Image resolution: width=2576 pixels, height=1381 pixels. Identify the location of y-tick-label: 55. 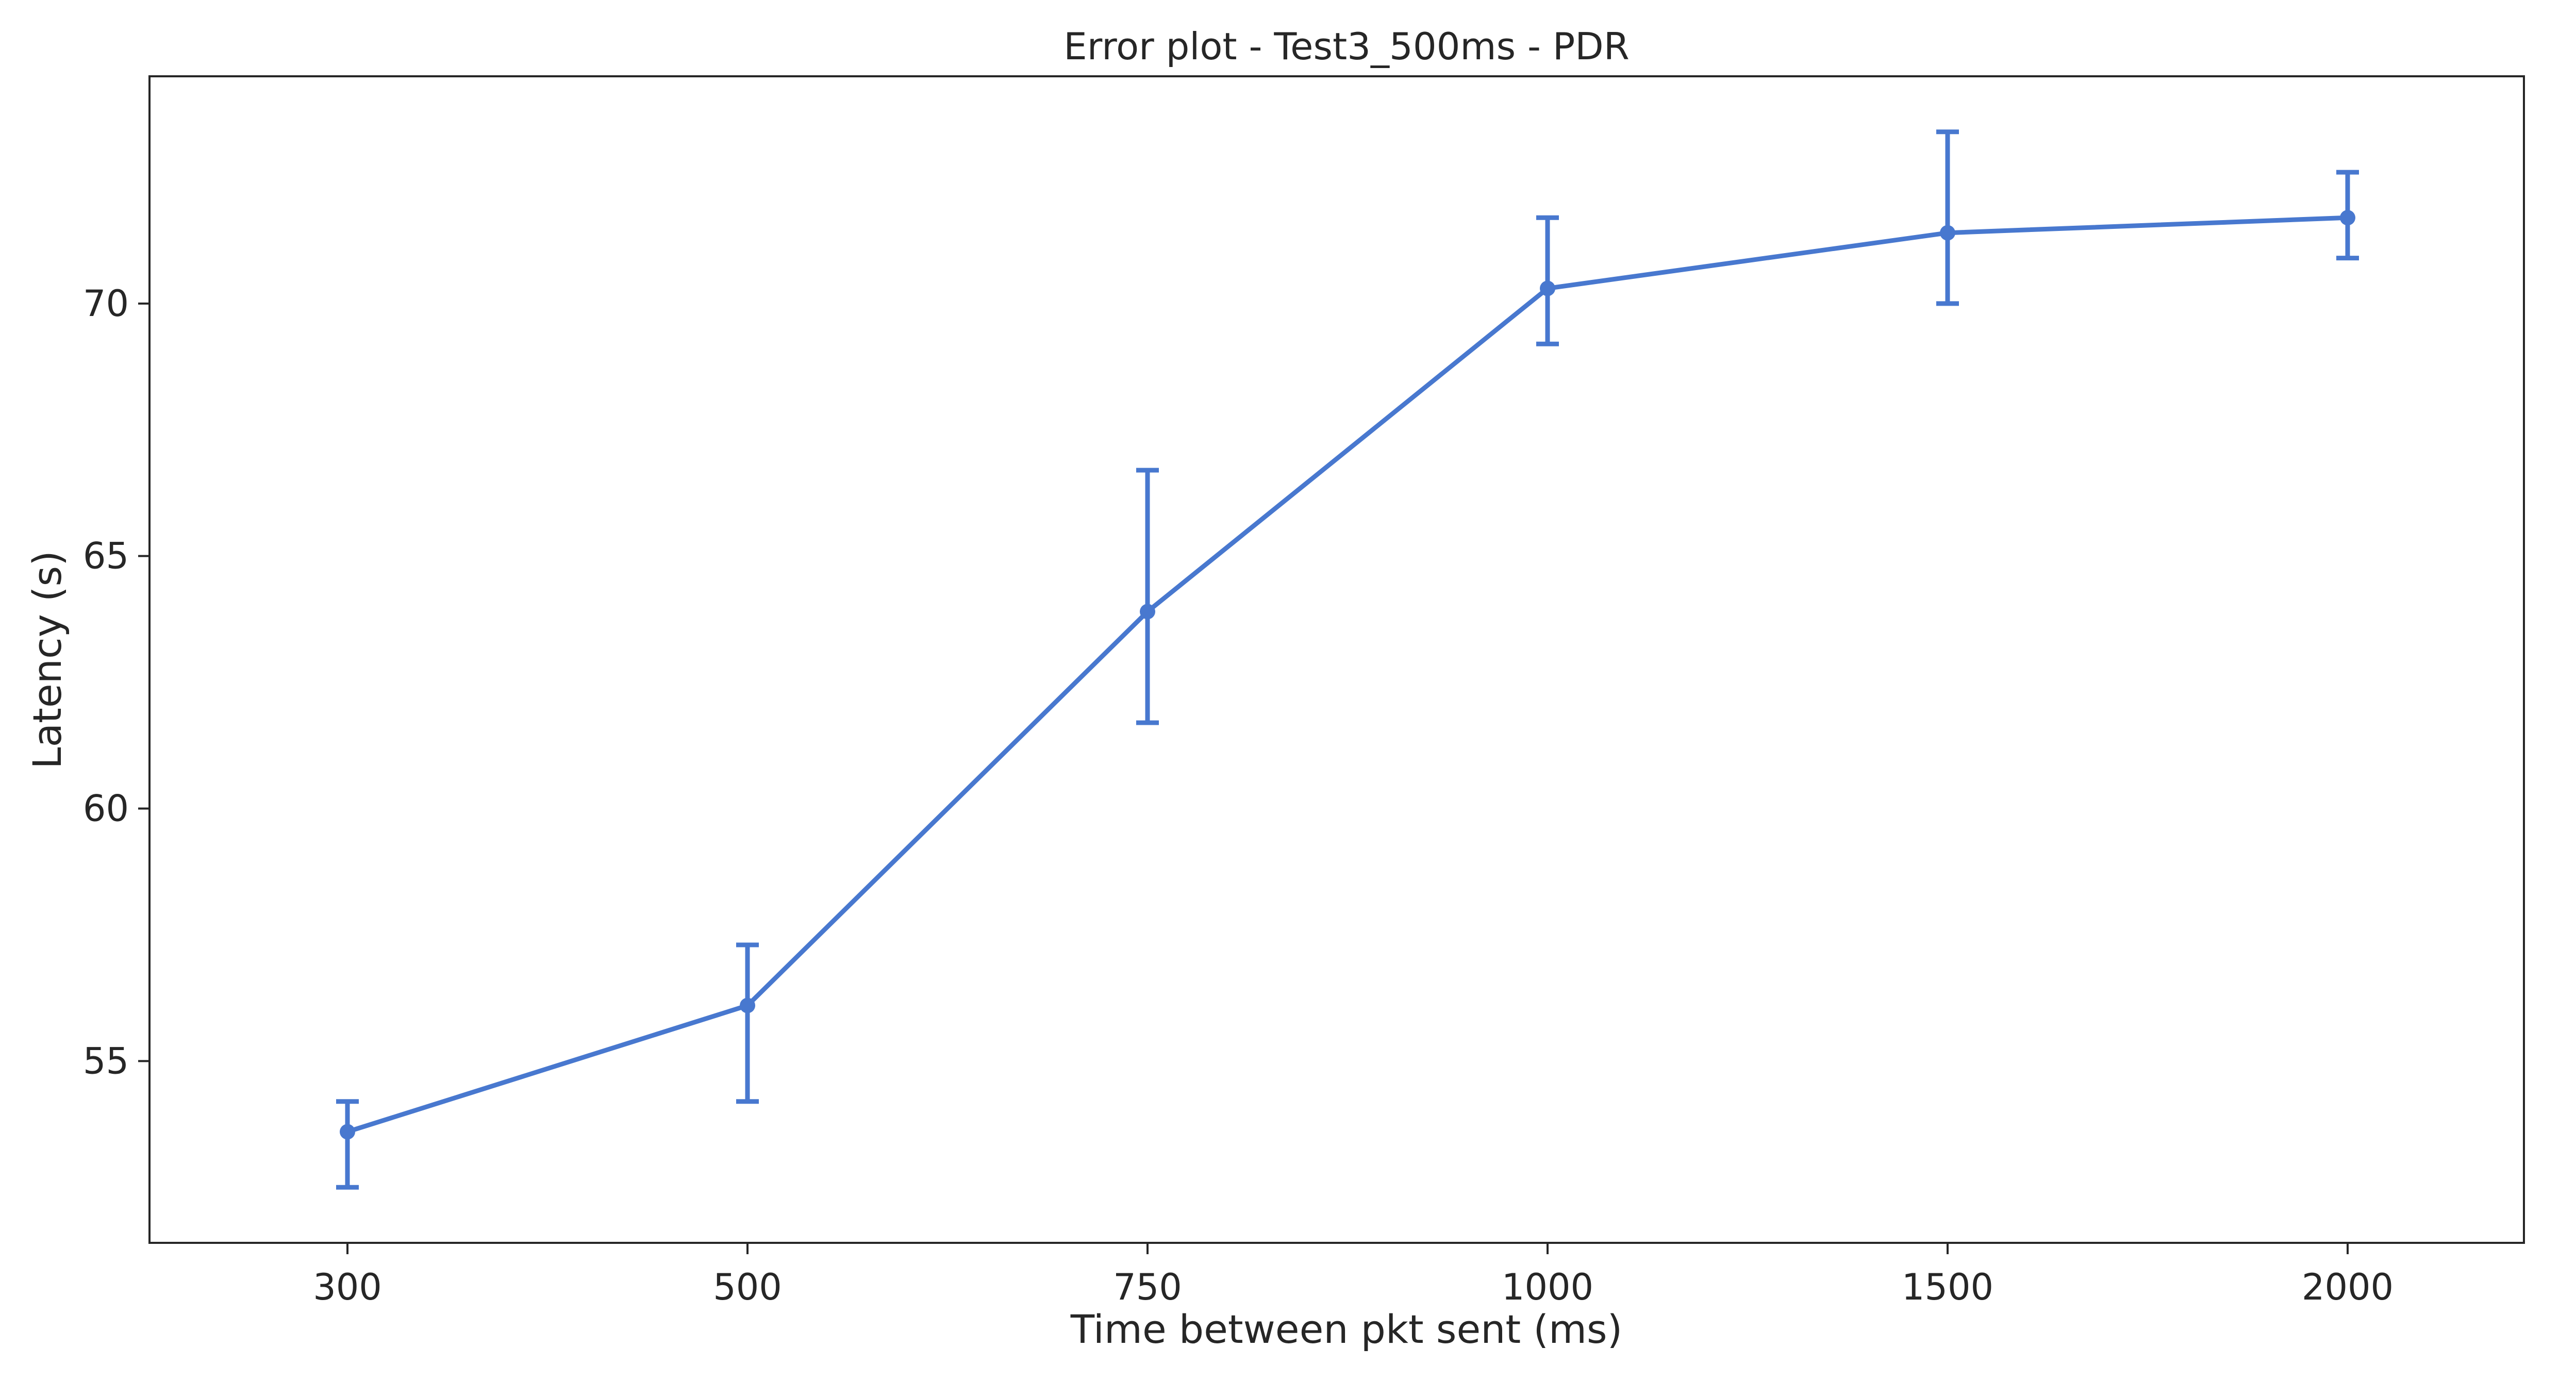
(106, 1061).